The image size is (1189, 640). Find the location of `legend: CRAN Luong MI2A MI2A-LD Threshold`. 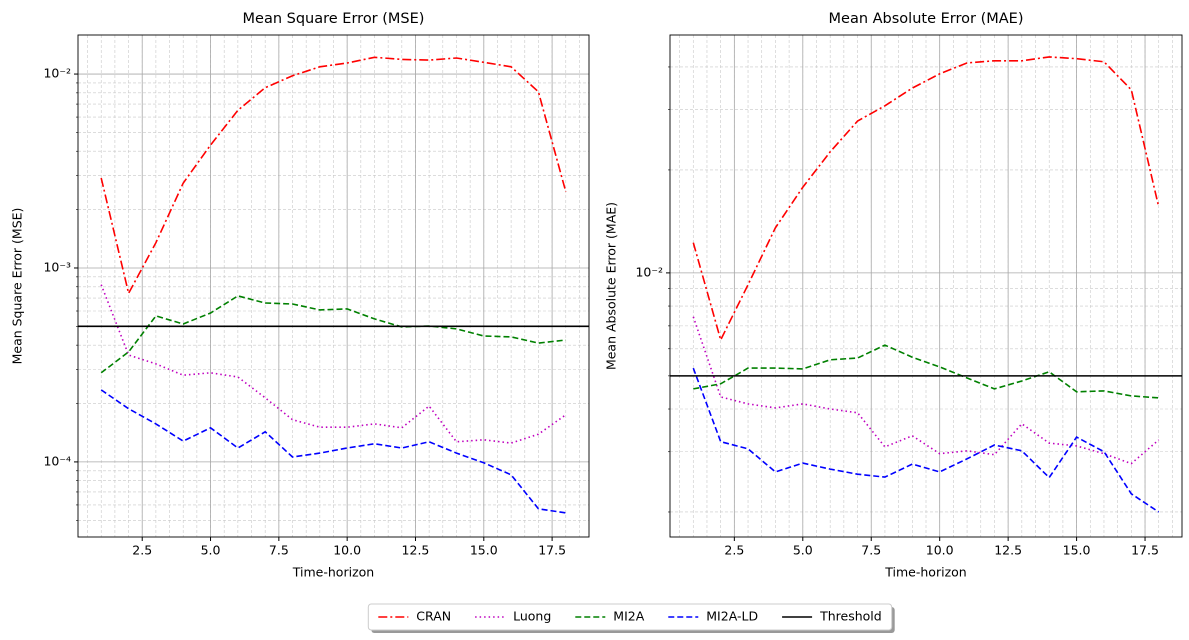

legend: CRAN Luong MI2A MI2A-LD Threshold is located at coordinates (631, 618).